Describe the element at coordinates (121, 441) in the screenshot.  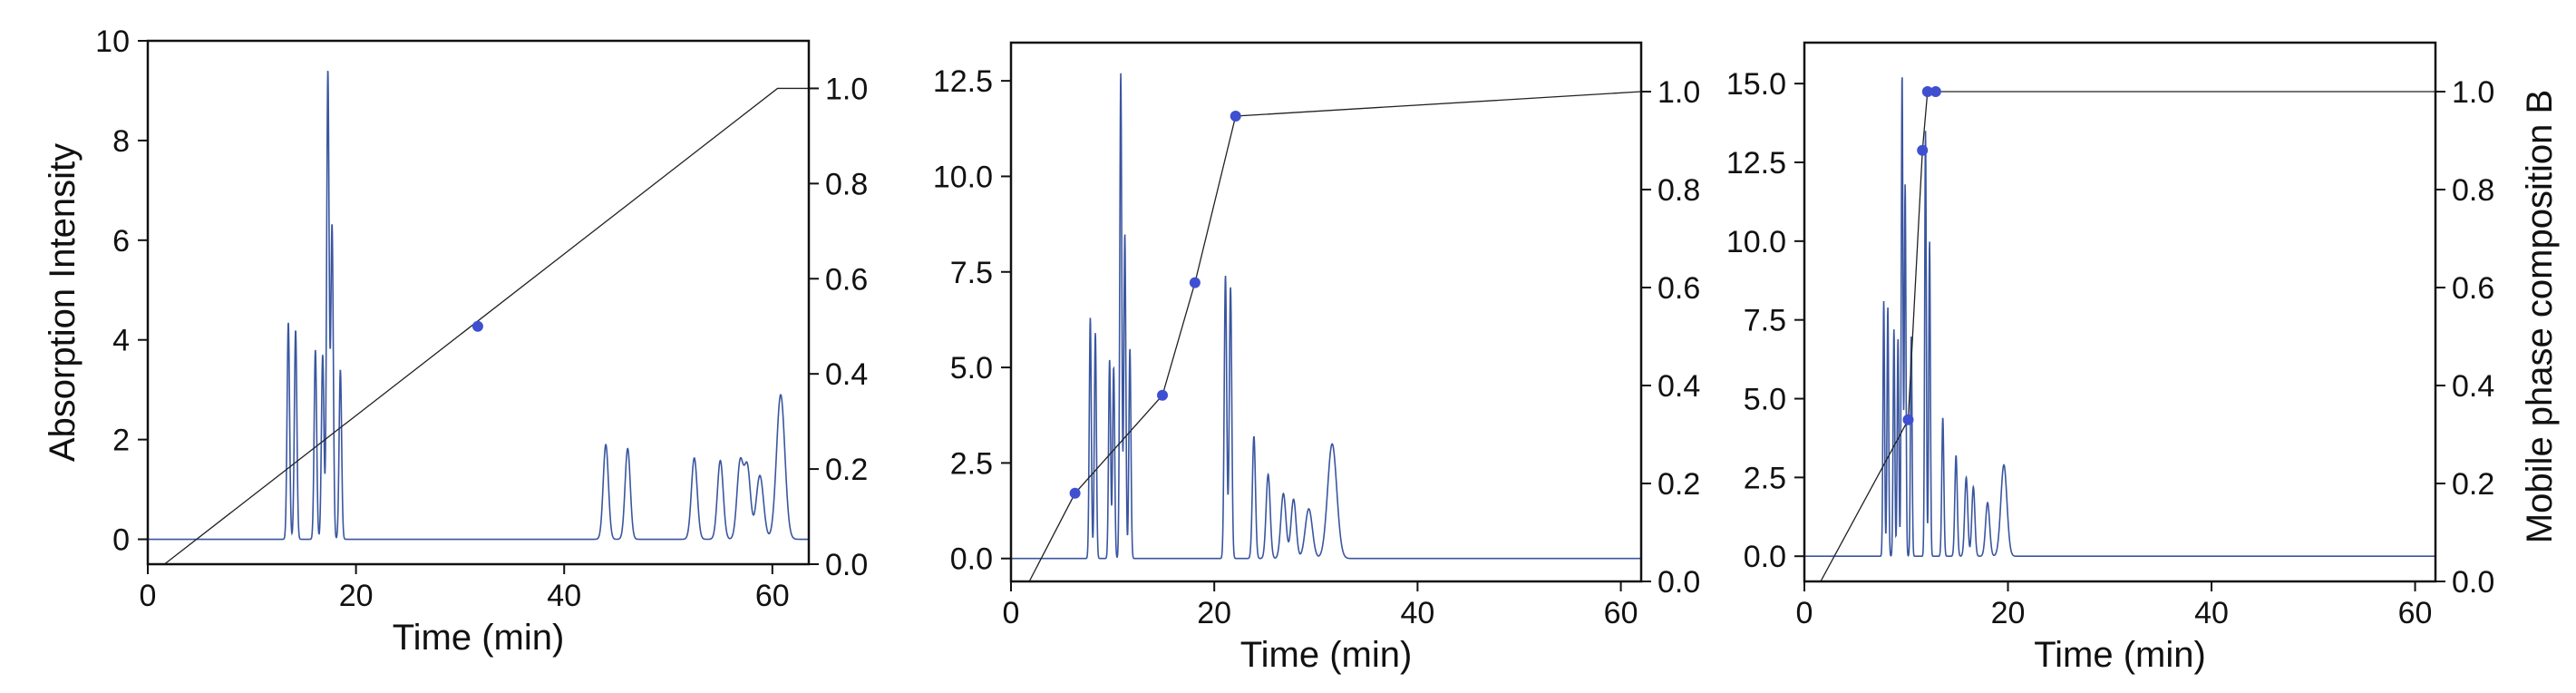
I see `y-tick-label: 2` at that location.